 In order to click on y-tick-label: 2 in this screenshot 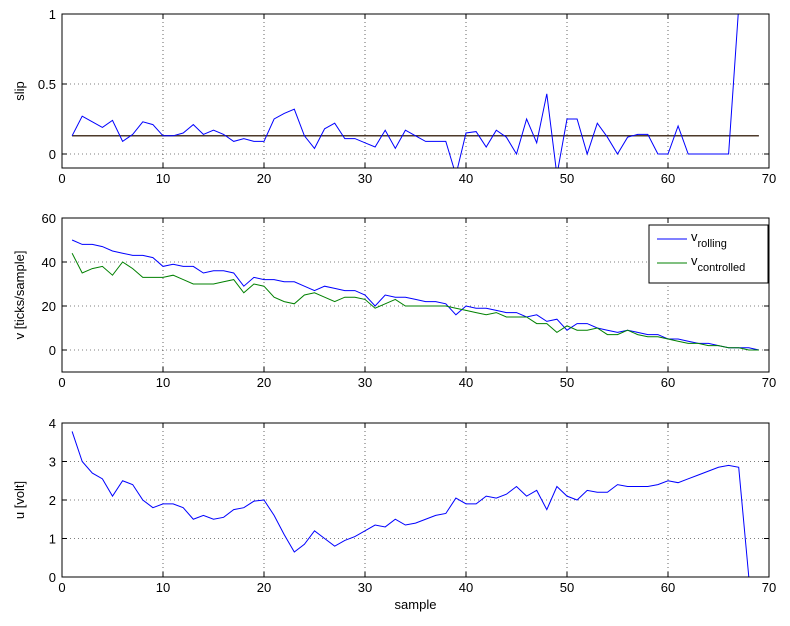, I will do `click(52, 500)`.